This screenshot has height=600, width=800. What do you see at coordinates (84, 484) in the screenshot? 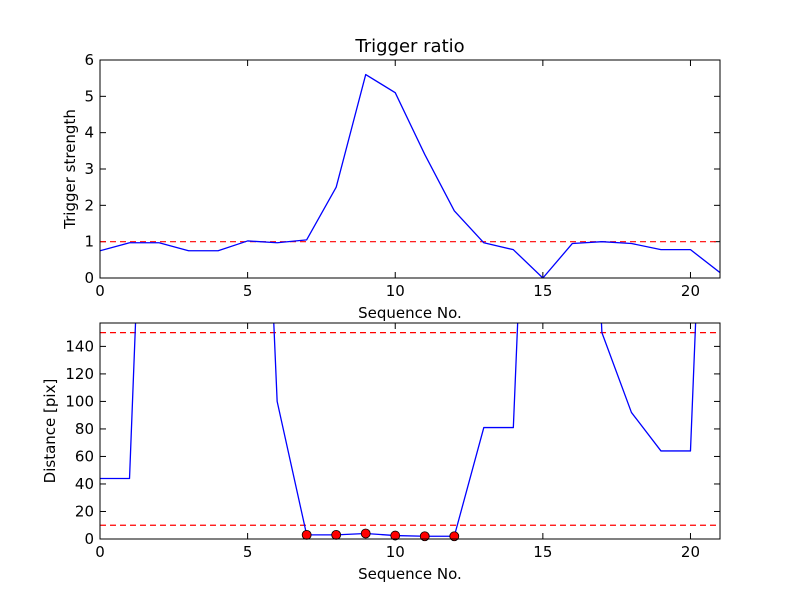
I see `bottom-y-tick-label: 40` at bounding box center [84, 484].